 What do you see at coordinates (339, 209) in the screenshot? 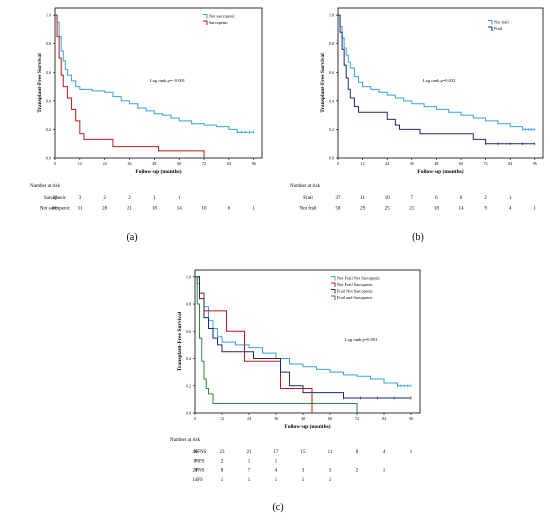
I see `chart1-risk-value: 58` at bounding box center [339, 209].